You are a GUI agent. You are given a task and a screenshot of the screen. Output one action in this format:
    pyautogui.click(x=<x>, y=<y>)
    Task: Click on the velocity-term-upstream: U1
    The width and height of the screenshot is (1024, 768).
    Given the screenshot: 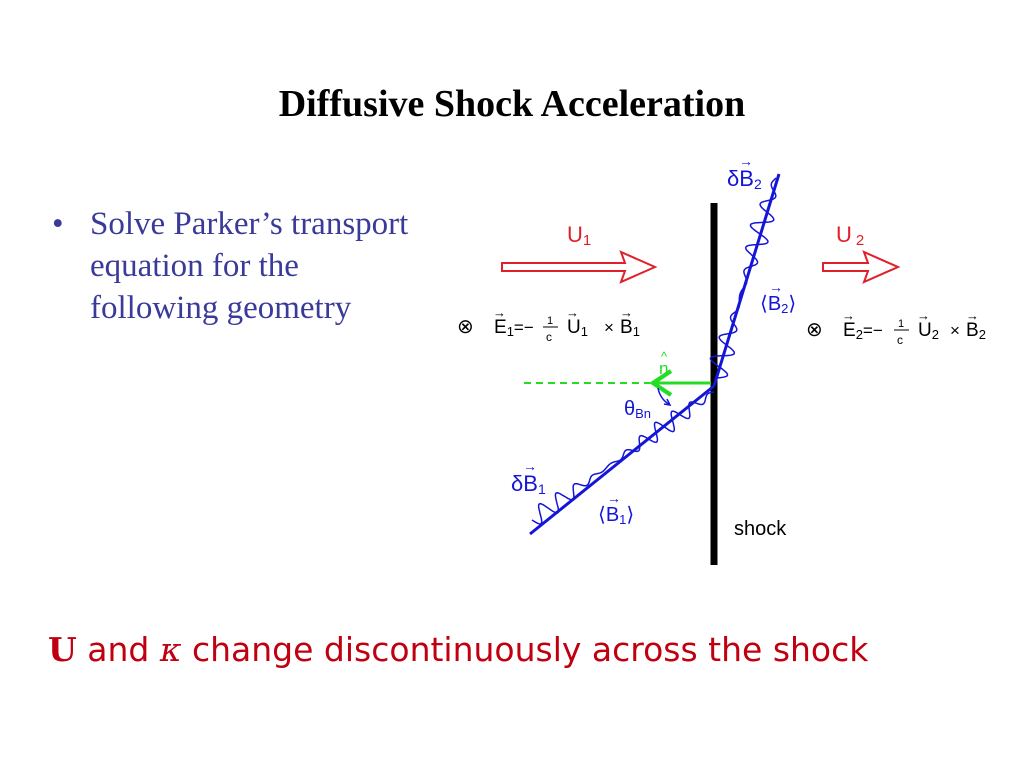 What is the action you would take?
    pyautogui.click(x=577, y=328)
    